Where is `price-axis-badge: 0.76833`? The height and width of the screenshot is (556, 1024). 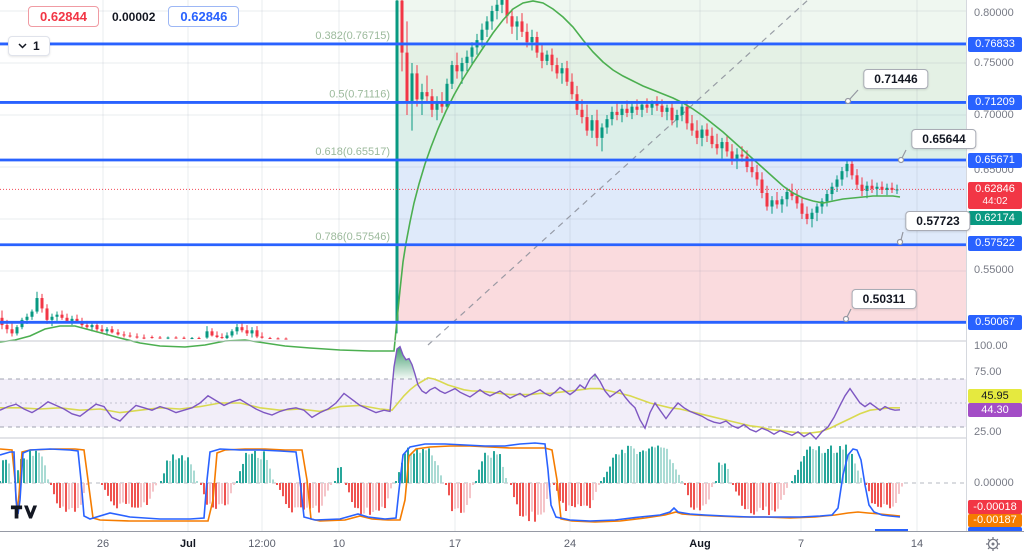
price-axis-badge: 0.76833 is located at coordinates (995, 44).